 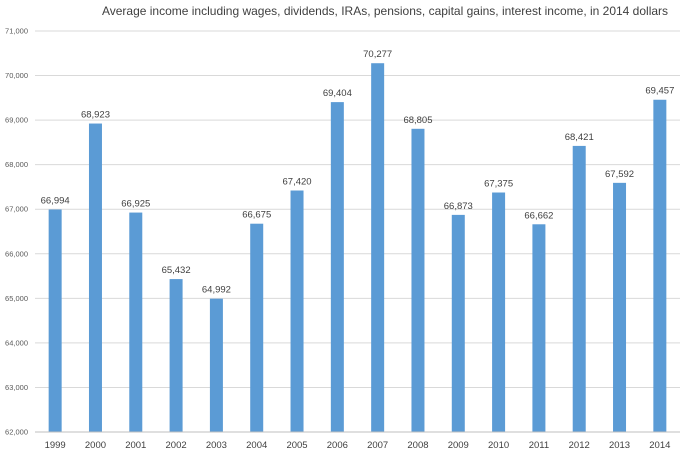 What do you see at coordinates (135, 204) in the screenshot?
I see `data-label: 66,925` at bounding box center [135, 204].